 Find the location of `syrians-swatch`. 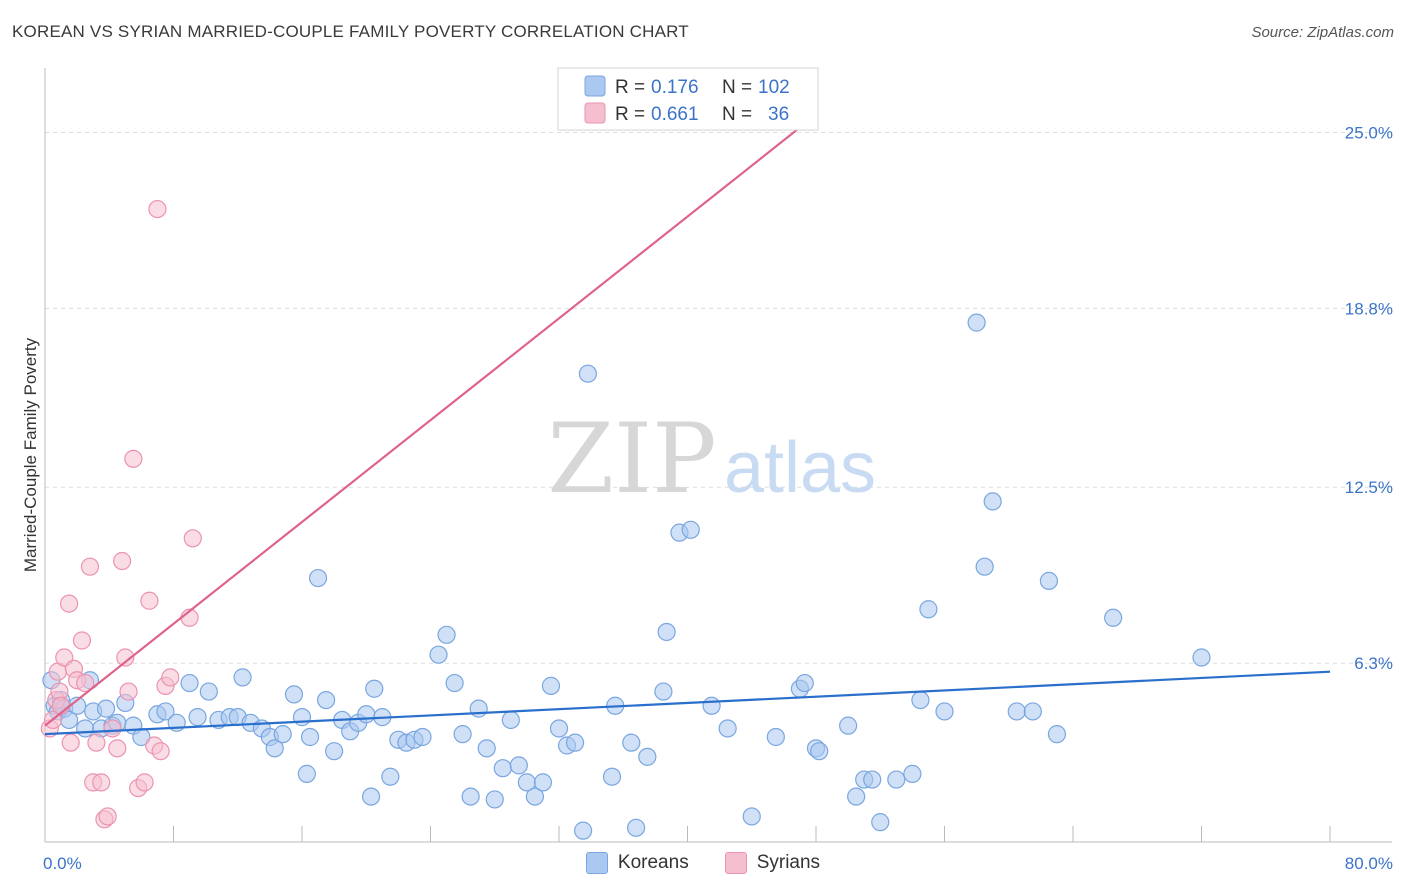

syrians-swatch is located at coordinates (735, 863).